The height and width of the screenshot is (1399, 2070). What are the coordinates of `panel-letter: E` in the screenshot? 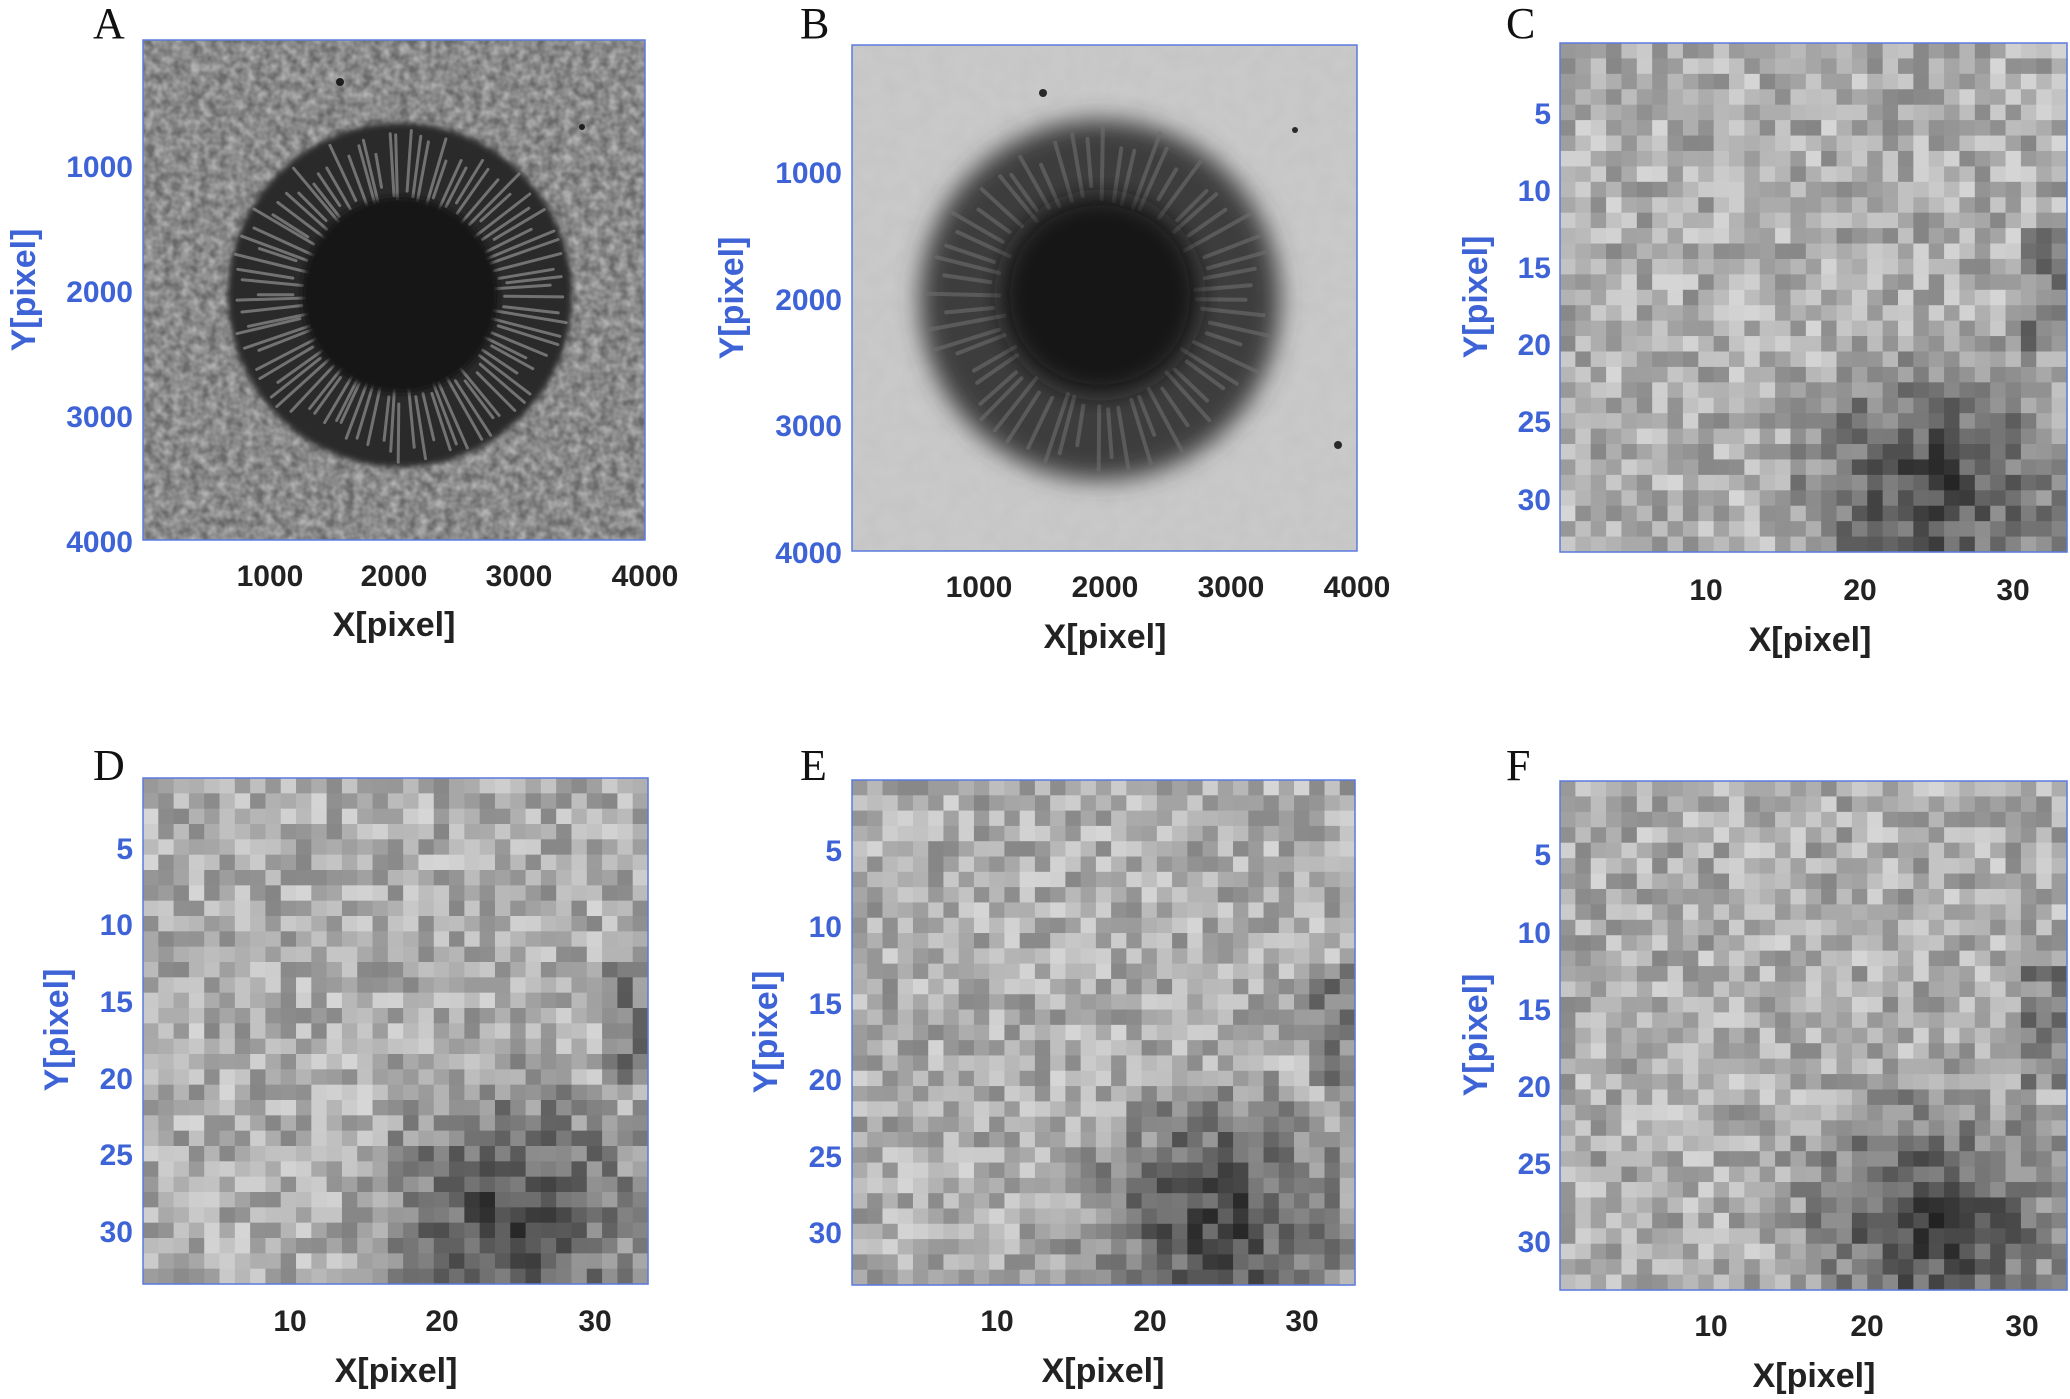 It's located at (813, 765).